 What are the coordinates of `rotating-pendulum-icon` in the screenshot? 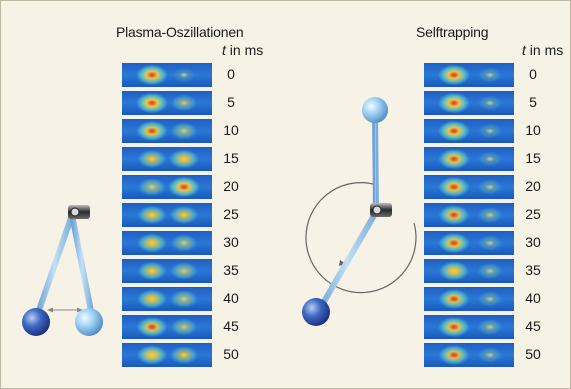 It's located at (359, 211).